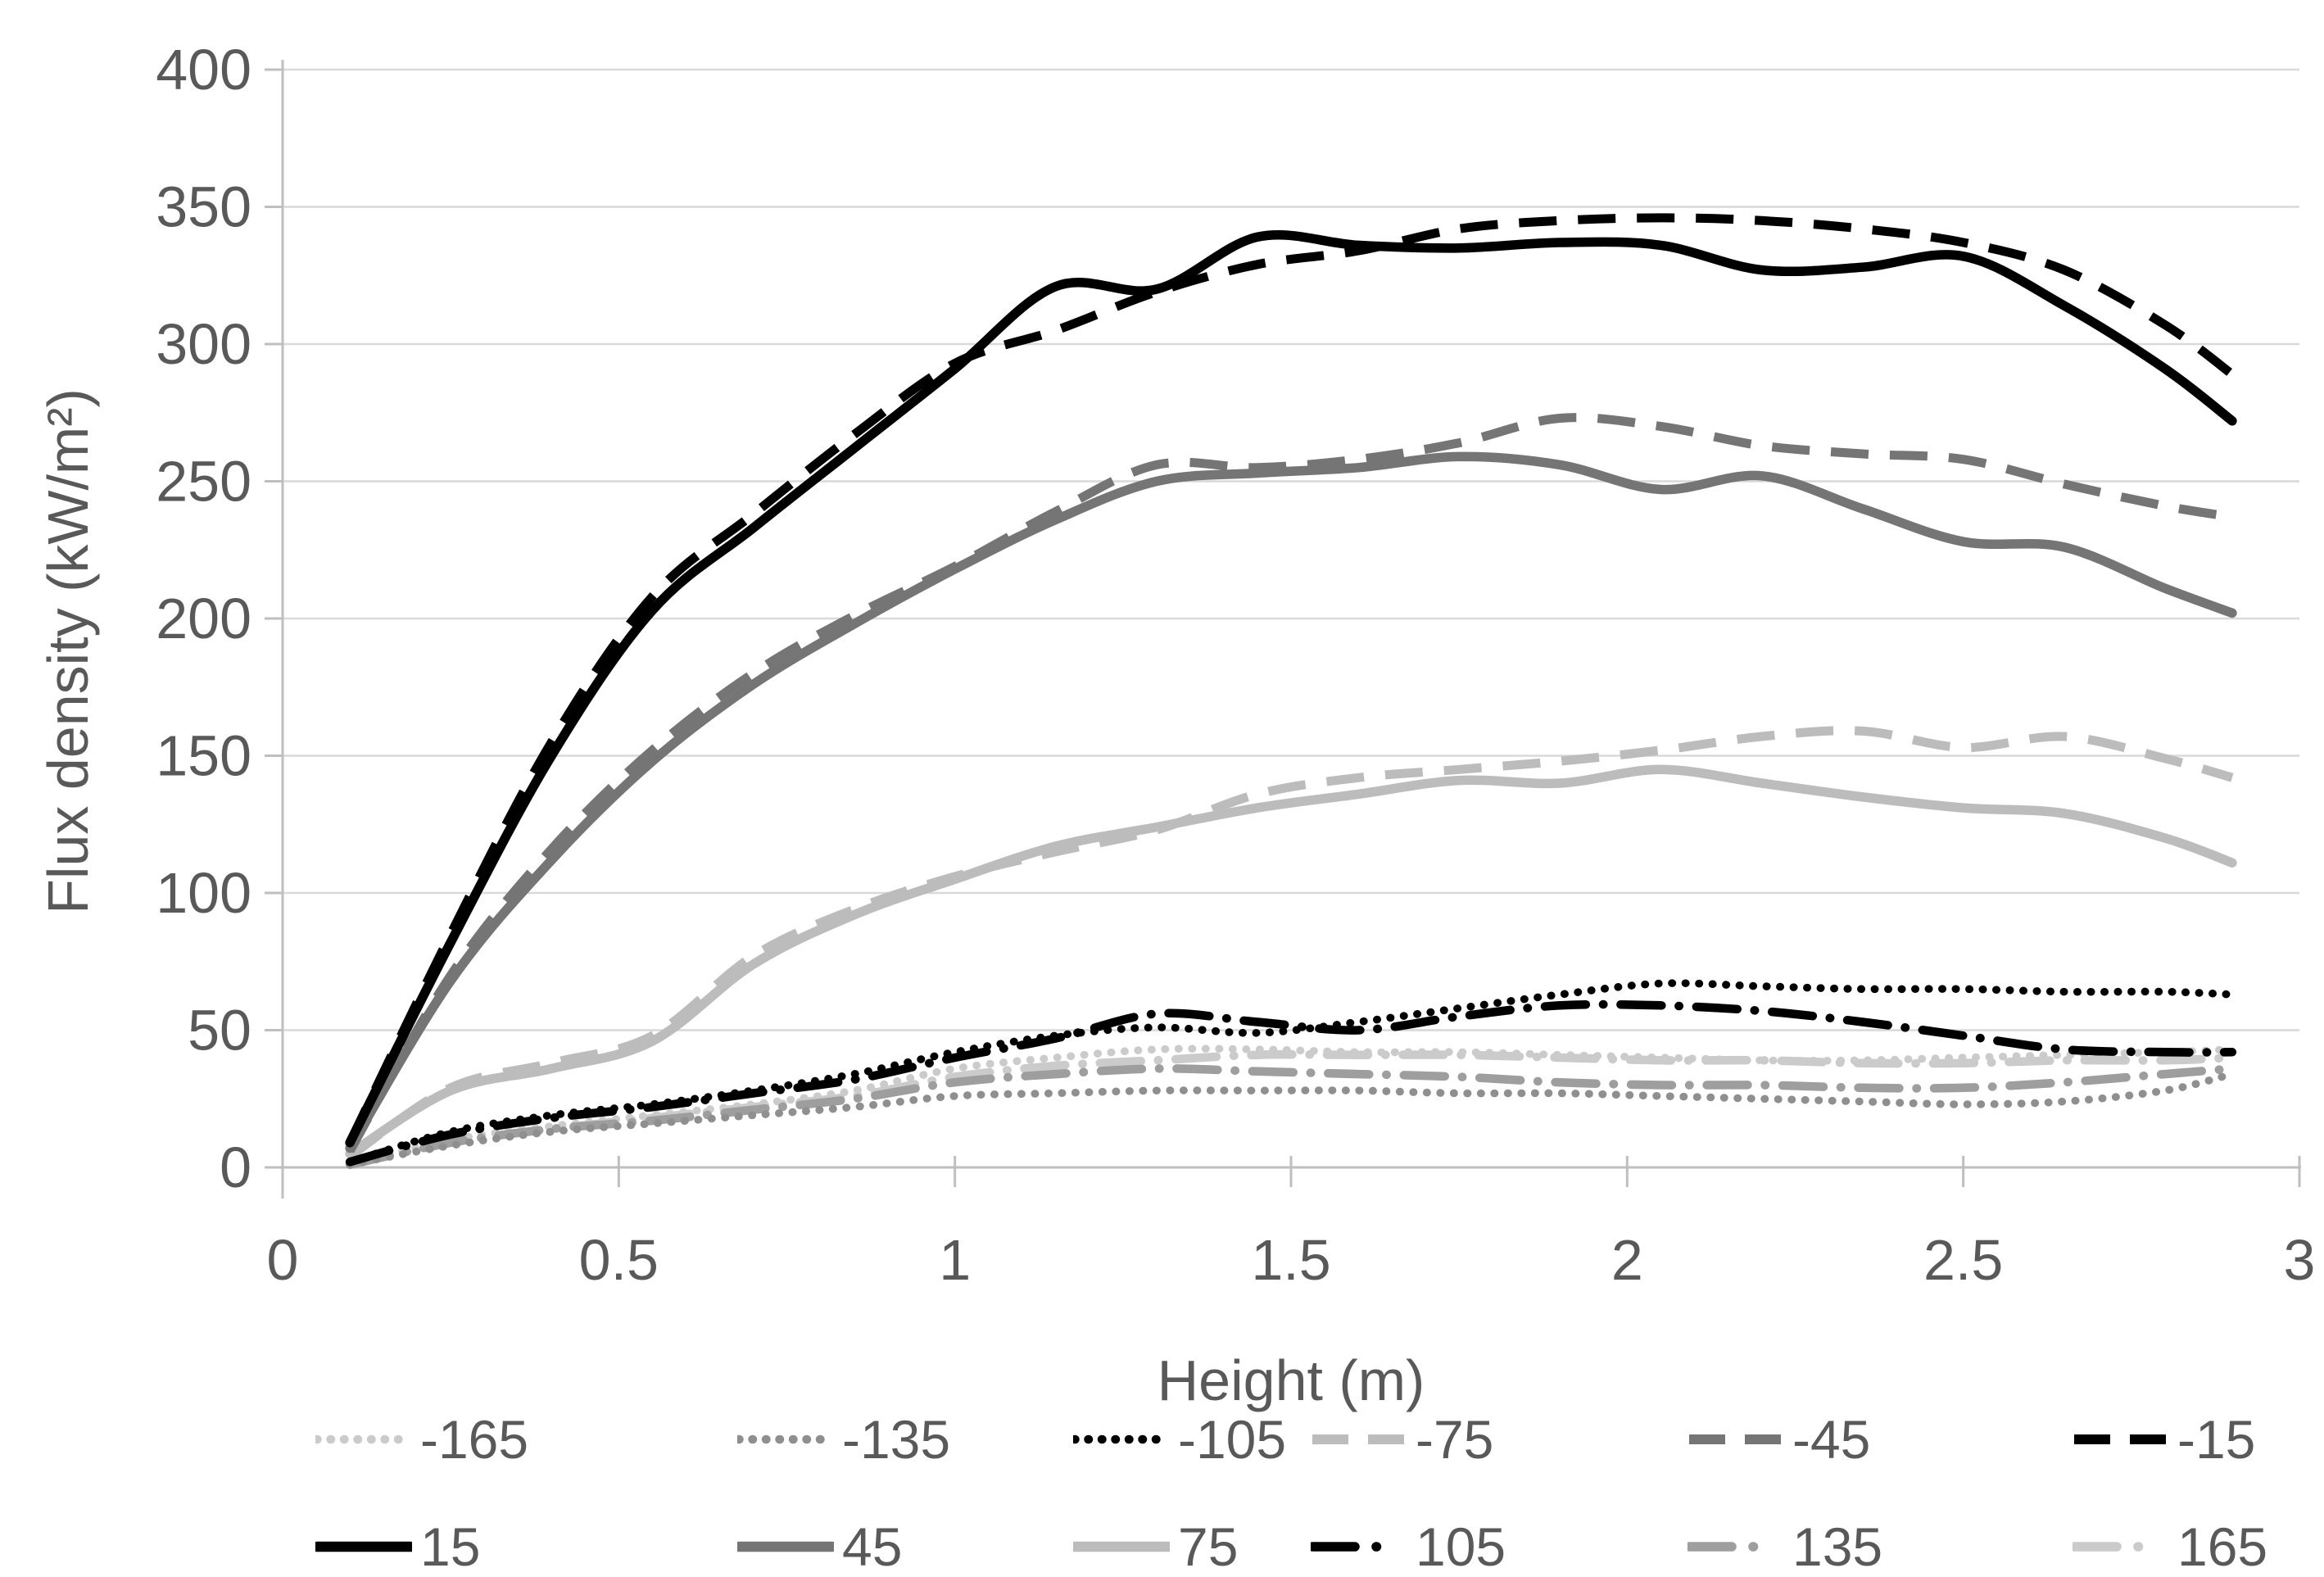 This screenshot has width=2324, height=1577. I want to click on x-axis-title: Height (m), so click(1291, 1380).